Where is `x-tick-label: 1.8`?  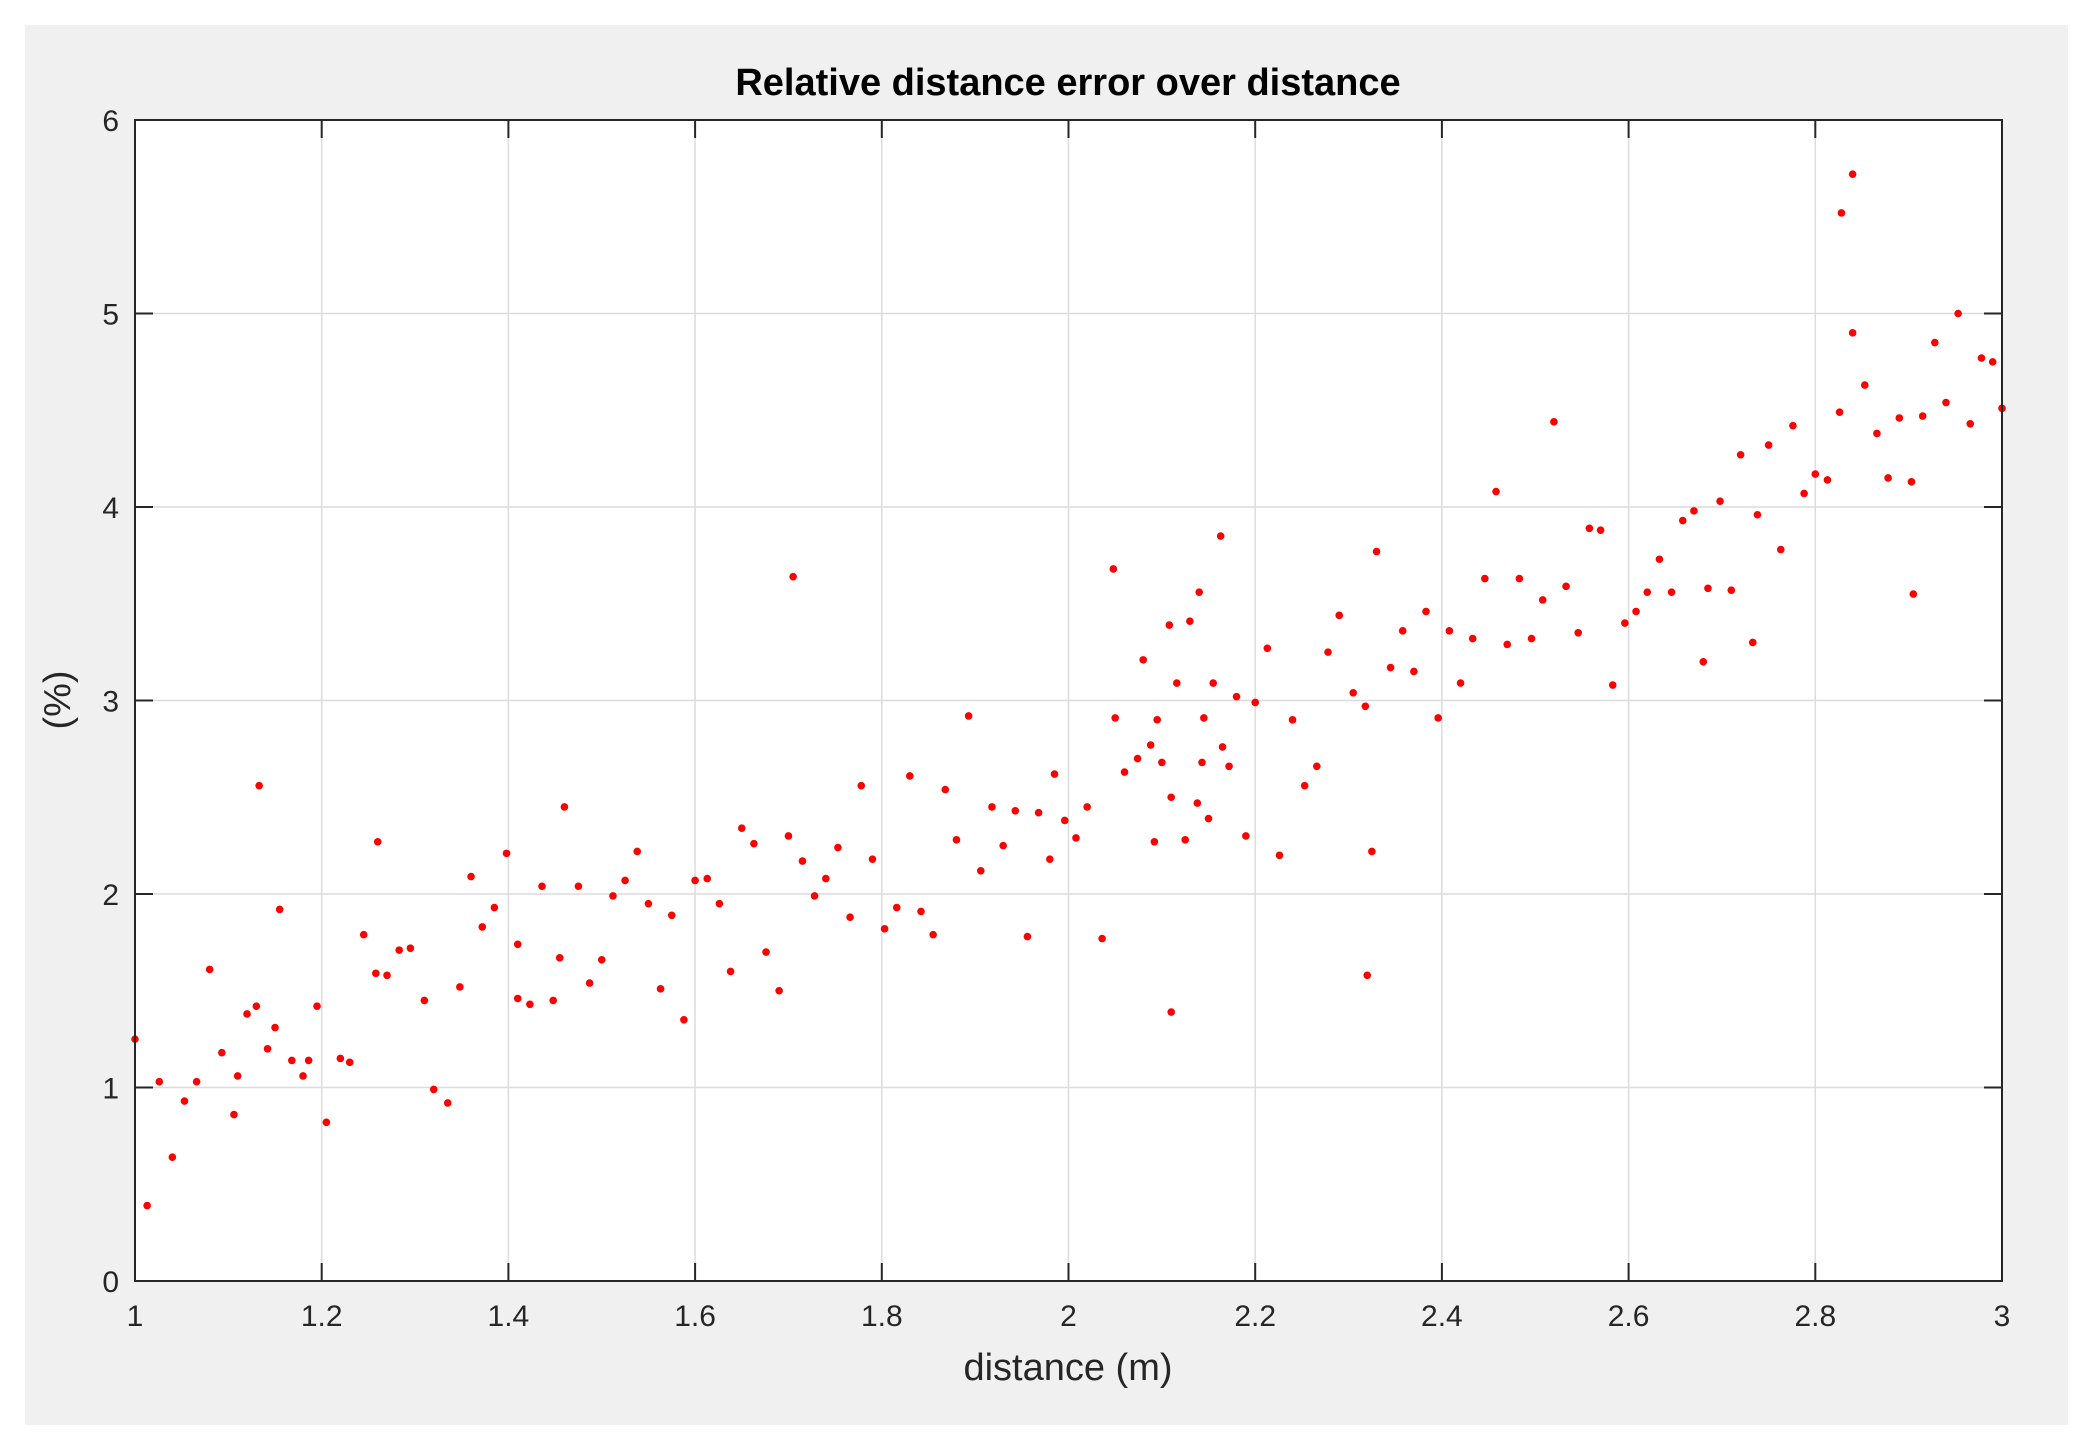 x-tick-label: 1.8 is located at coordinates (882, 1316).